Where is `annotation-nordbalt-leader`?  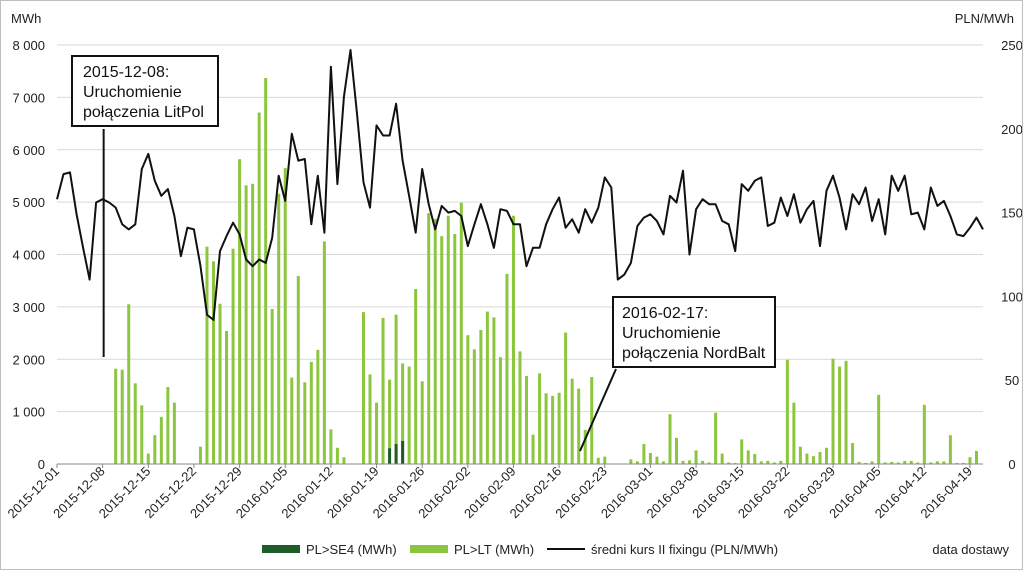
annotation-nordbalt-leader is located at coordinates (598, 410).